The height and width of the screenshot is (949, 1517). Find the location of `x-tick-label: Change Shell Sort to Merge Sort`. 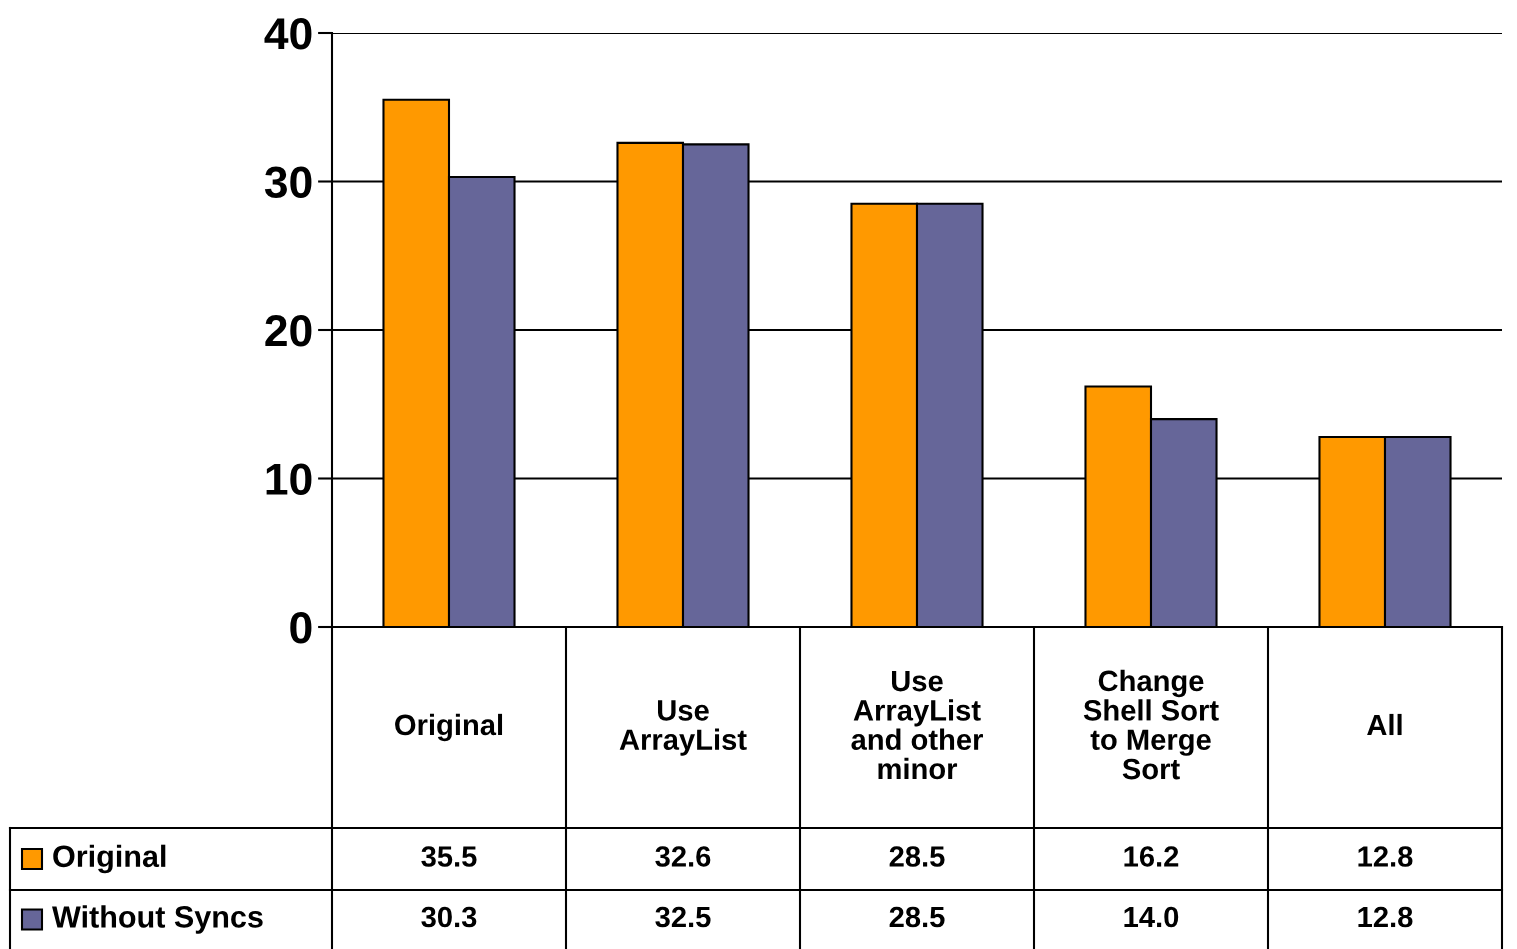

x-tick-label: Change Shell Sort to Merge Sort is located at coordinates (1151, 724).